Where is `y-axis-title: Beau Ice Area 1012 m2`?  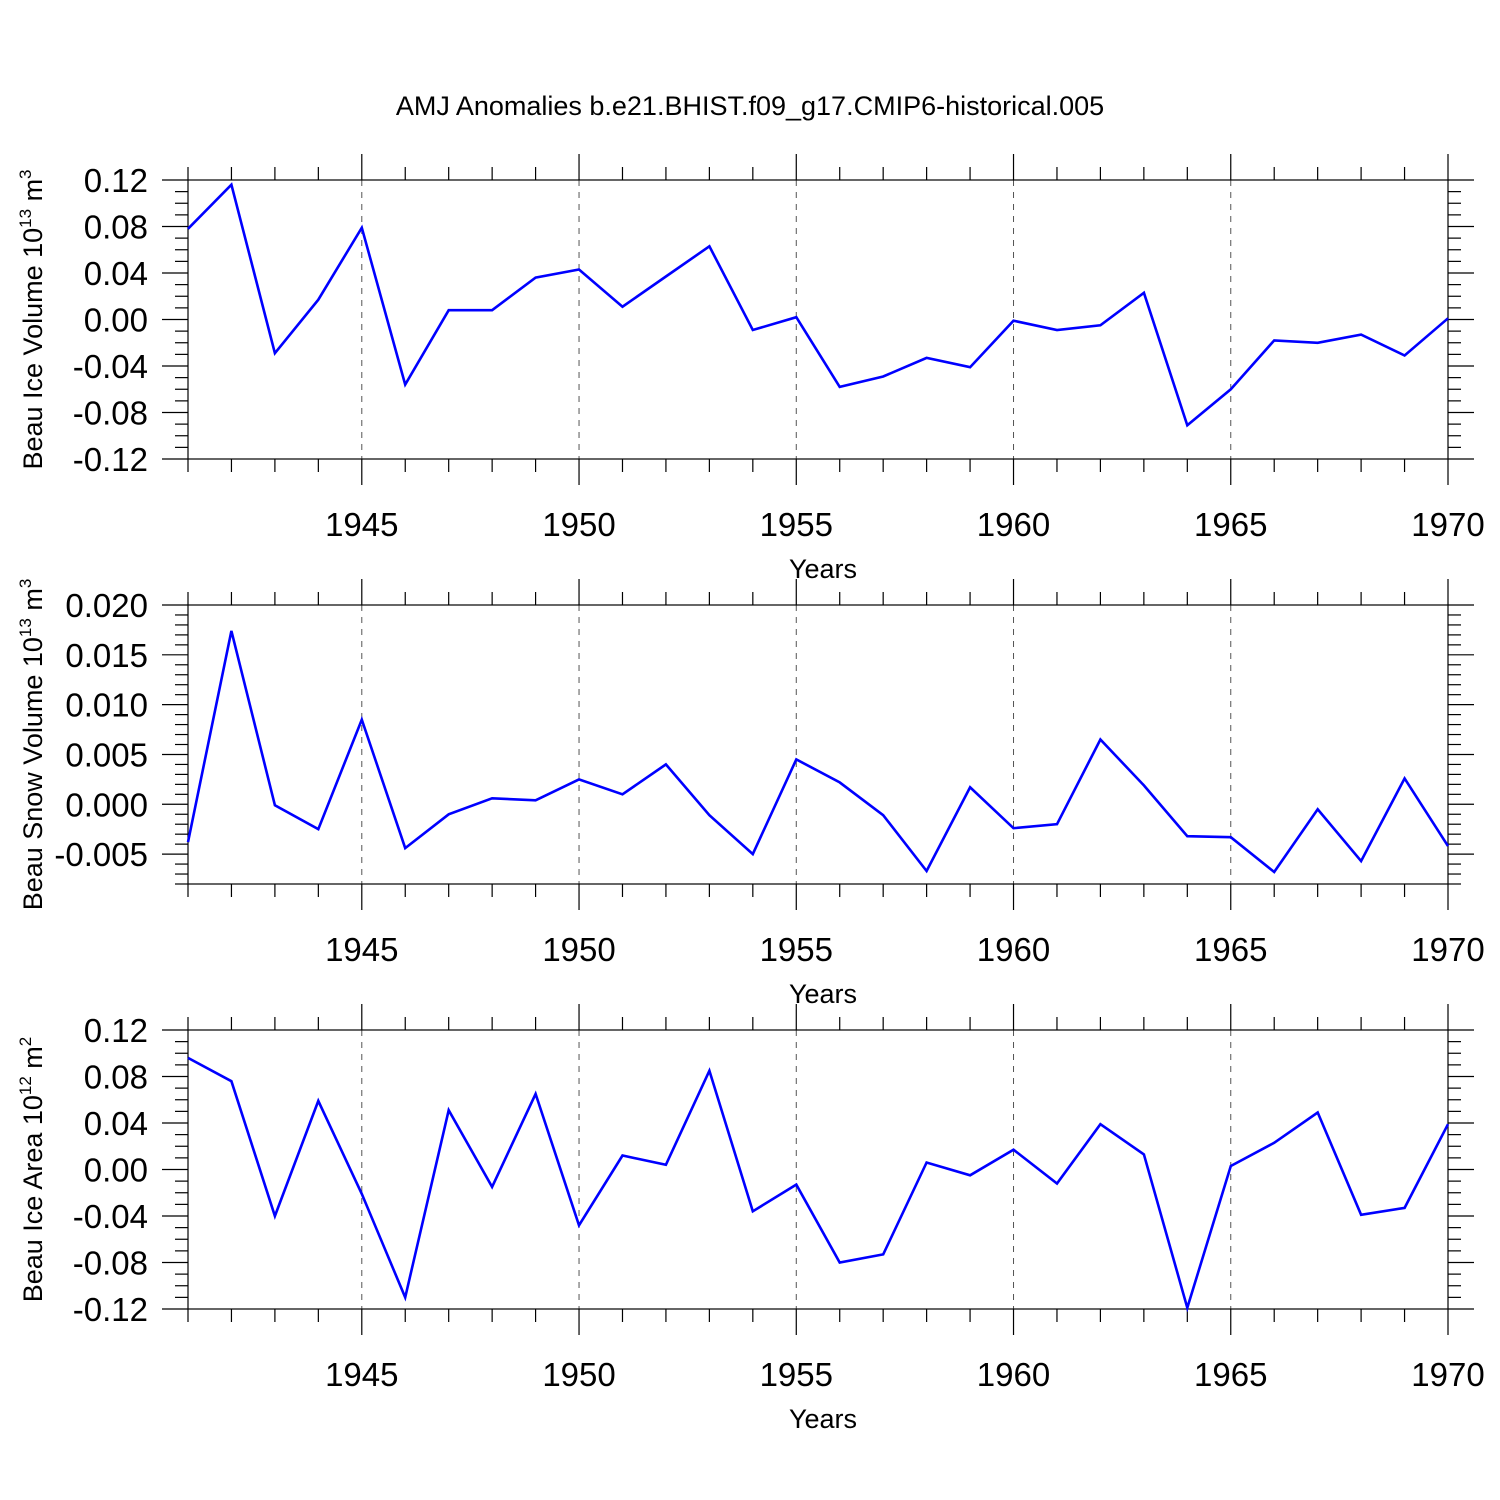
y-axis-title: Beau Ice Area 1012 m2 is located at coordinates (32, 1170).